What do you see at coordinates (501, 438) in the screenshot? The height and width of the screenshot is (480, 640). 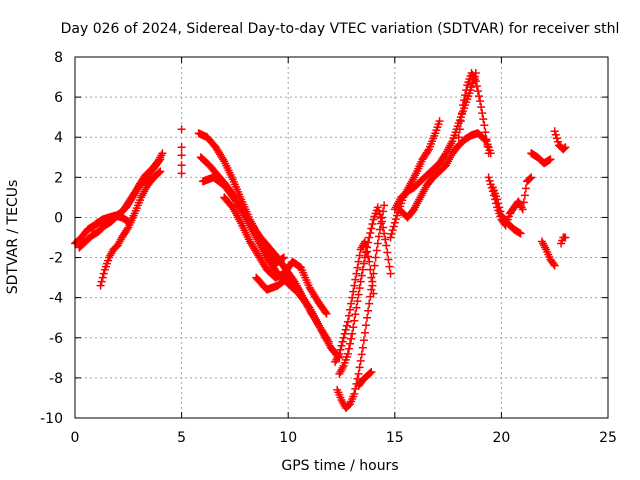 I see `x-tick-label: 20` at bounding box center [501, 438].